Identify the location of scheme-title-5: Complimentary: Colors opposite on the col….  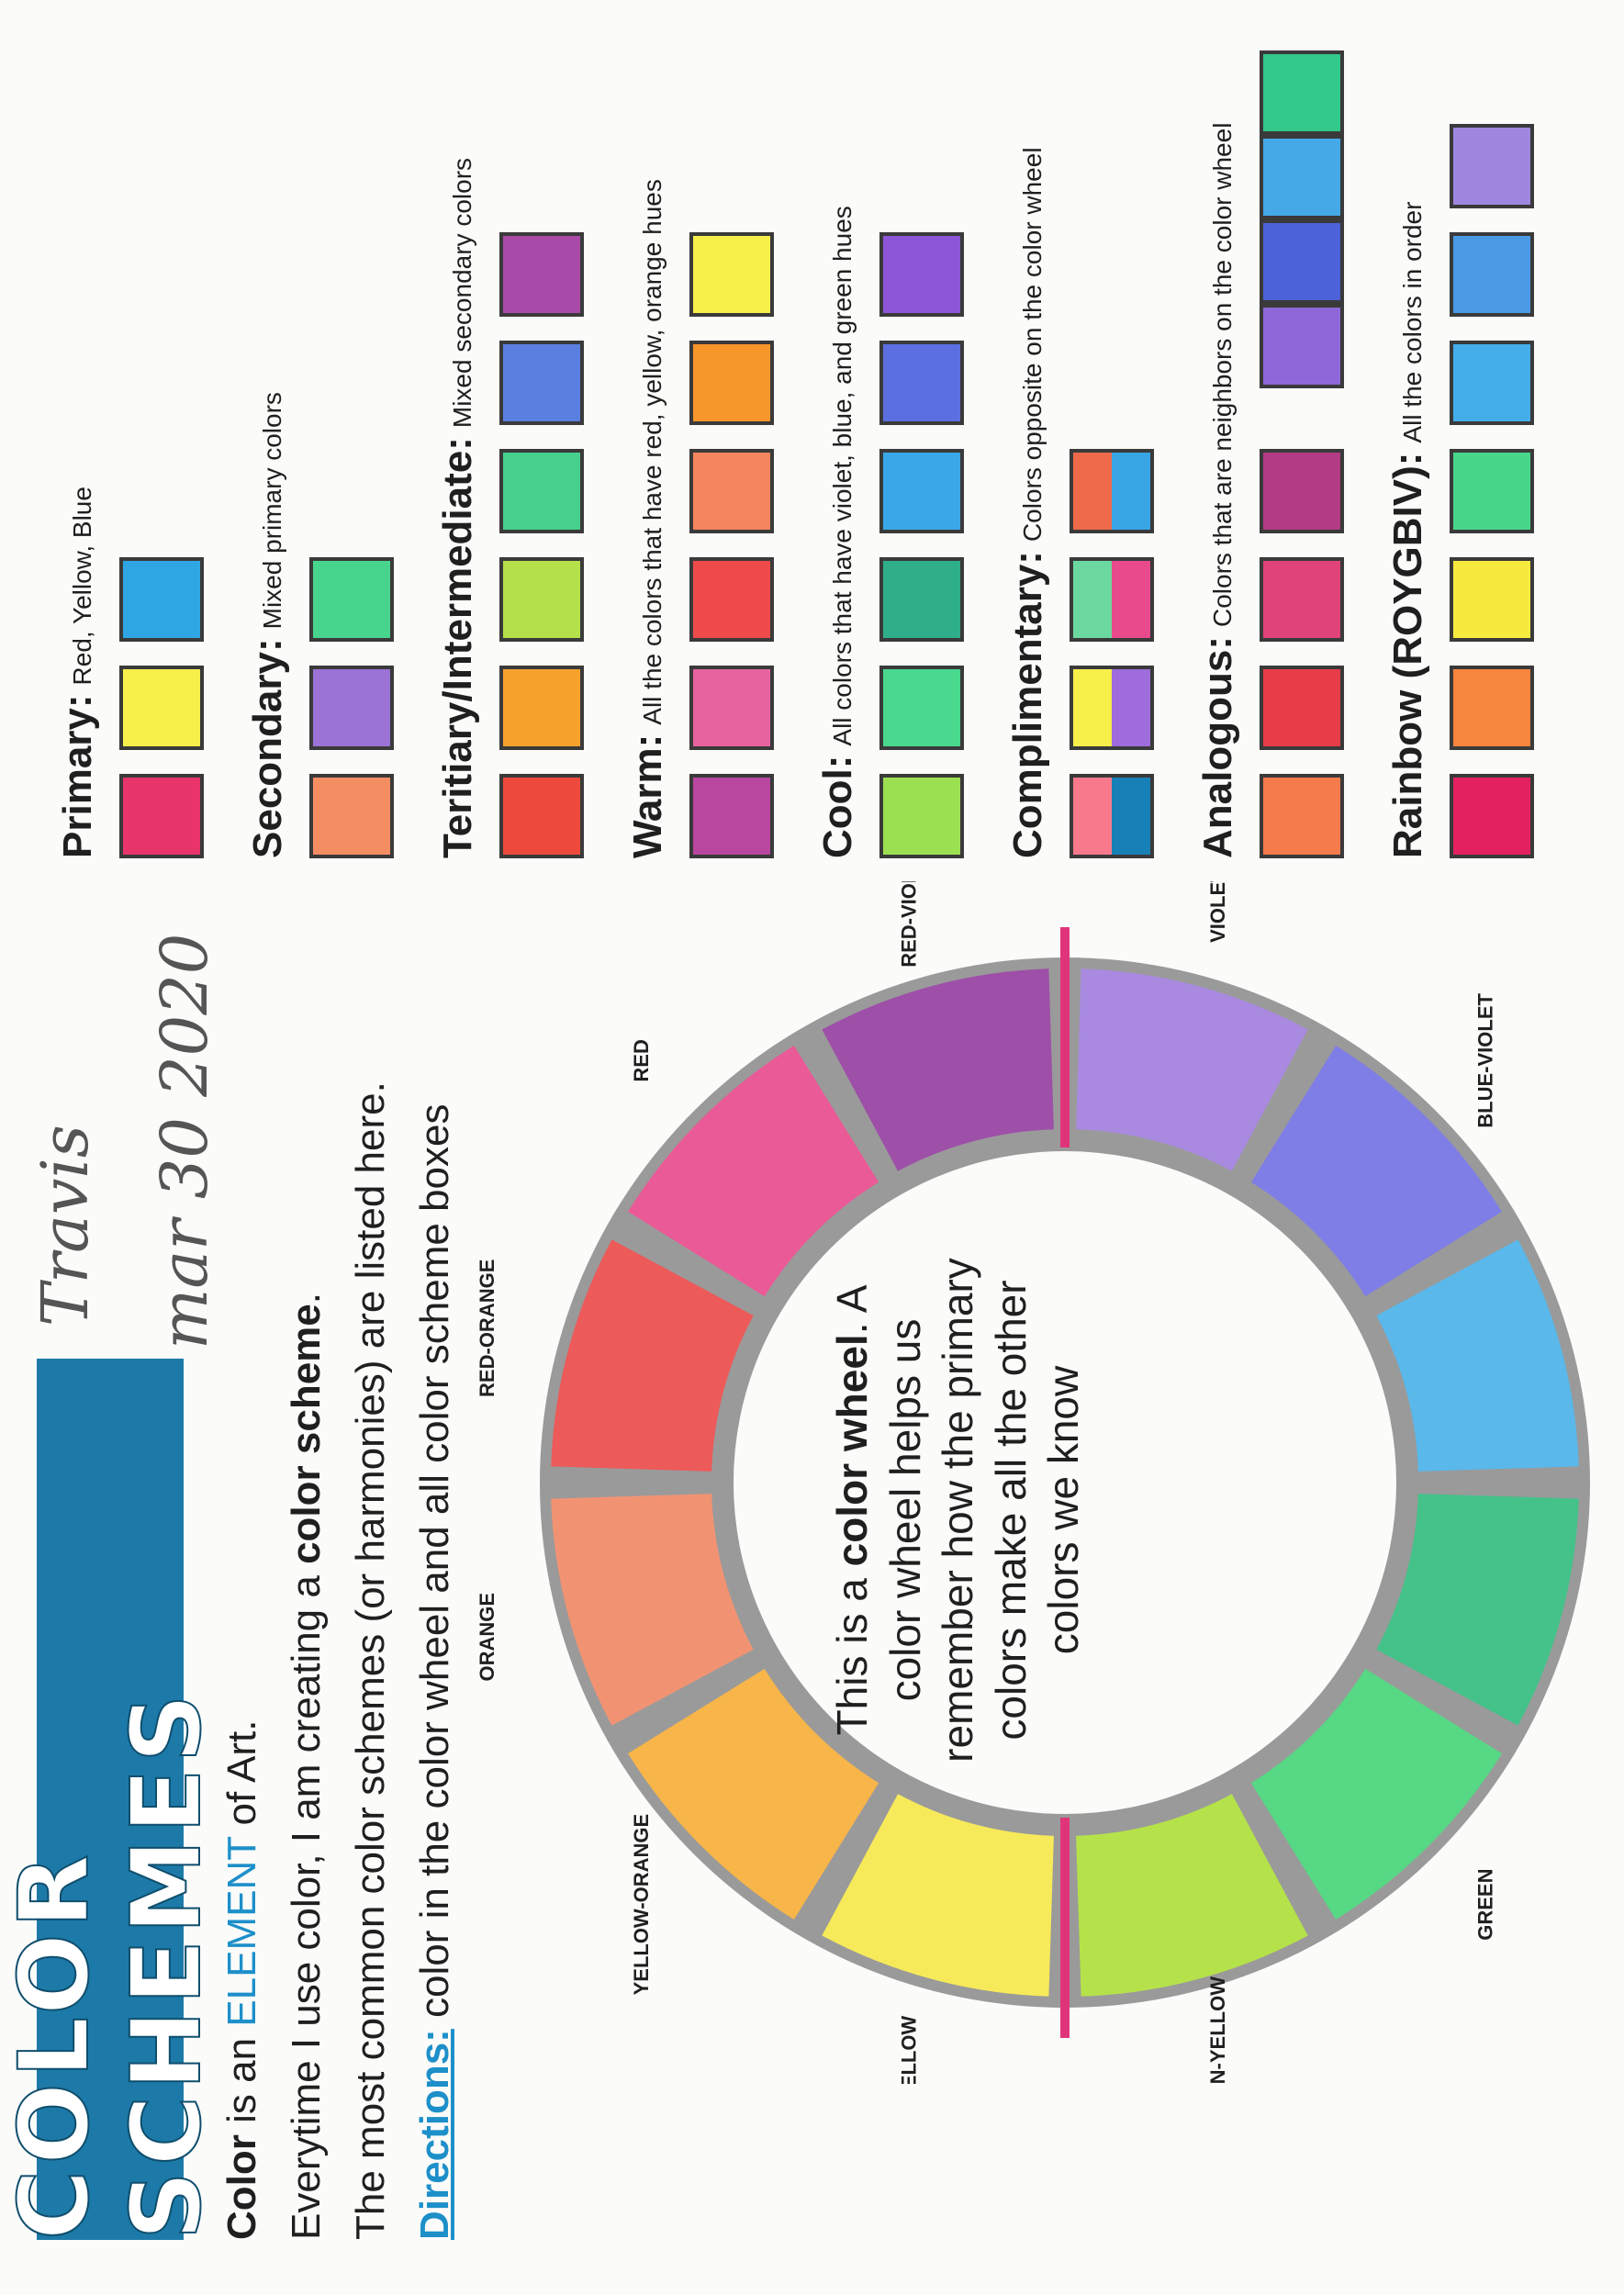
(1028, 502).